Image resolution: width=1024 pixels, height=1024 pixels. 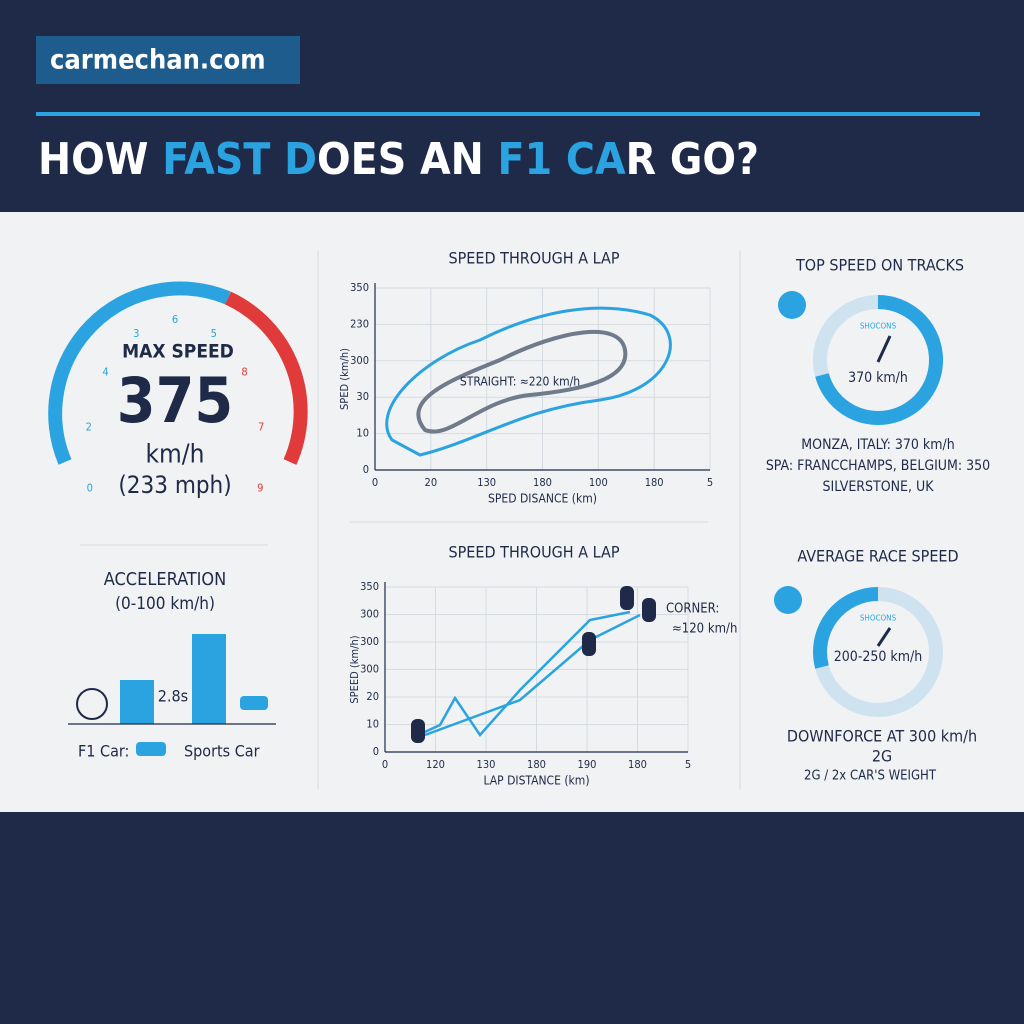 I want to click on title-part: R GO?, so click(x=692, y=159).